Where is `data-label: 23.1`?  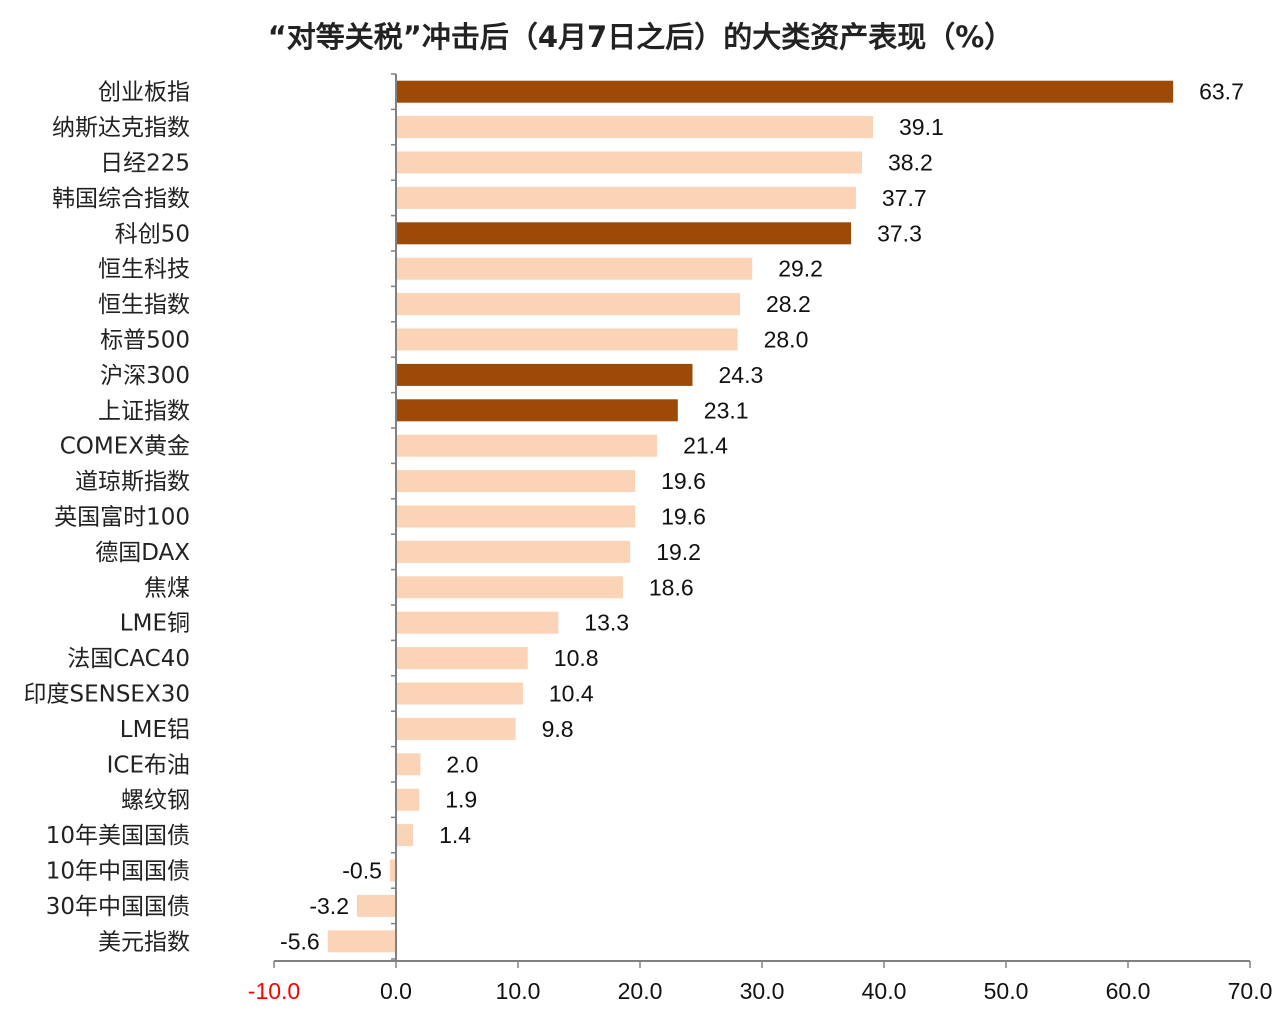
data-label: 23.1 is located at coordinates (726, 410).